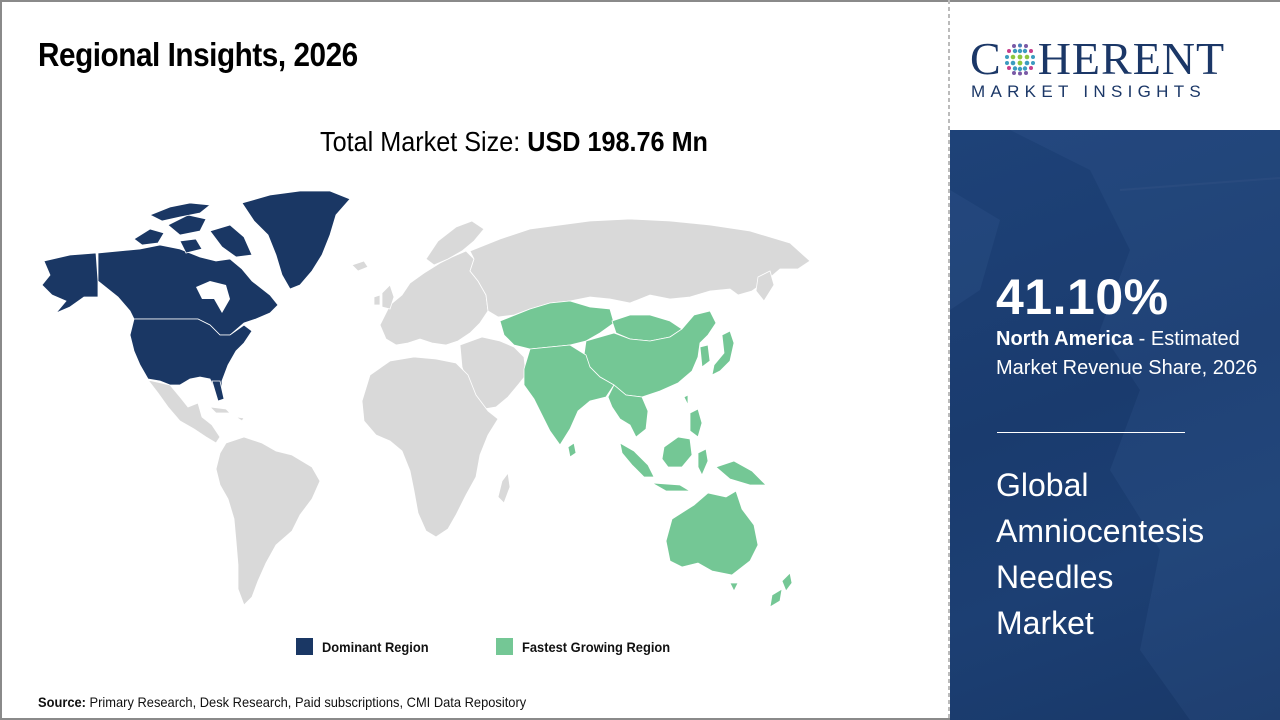 This screenshot has height=720, width=1280. What do you see at coordinates (196, 296) in the screenshot?
I see `map-region-north-america` at bounding box center [196, 296].